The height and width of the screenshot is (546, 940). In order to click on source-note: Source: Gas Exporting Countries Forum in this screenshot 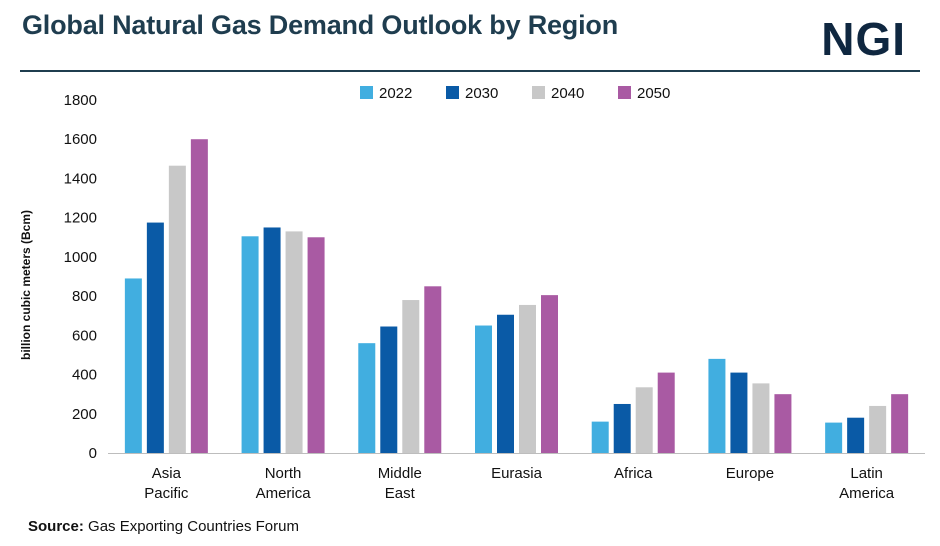, I will do `click(163, 526)`.